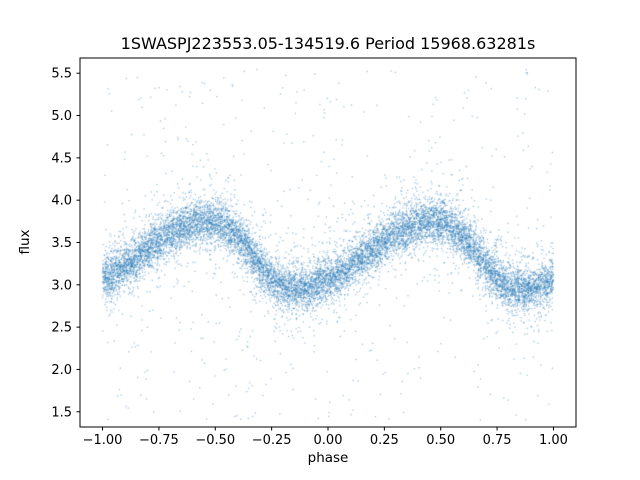  I want to click on y-tick-label: 5.0, so click(61, 116).